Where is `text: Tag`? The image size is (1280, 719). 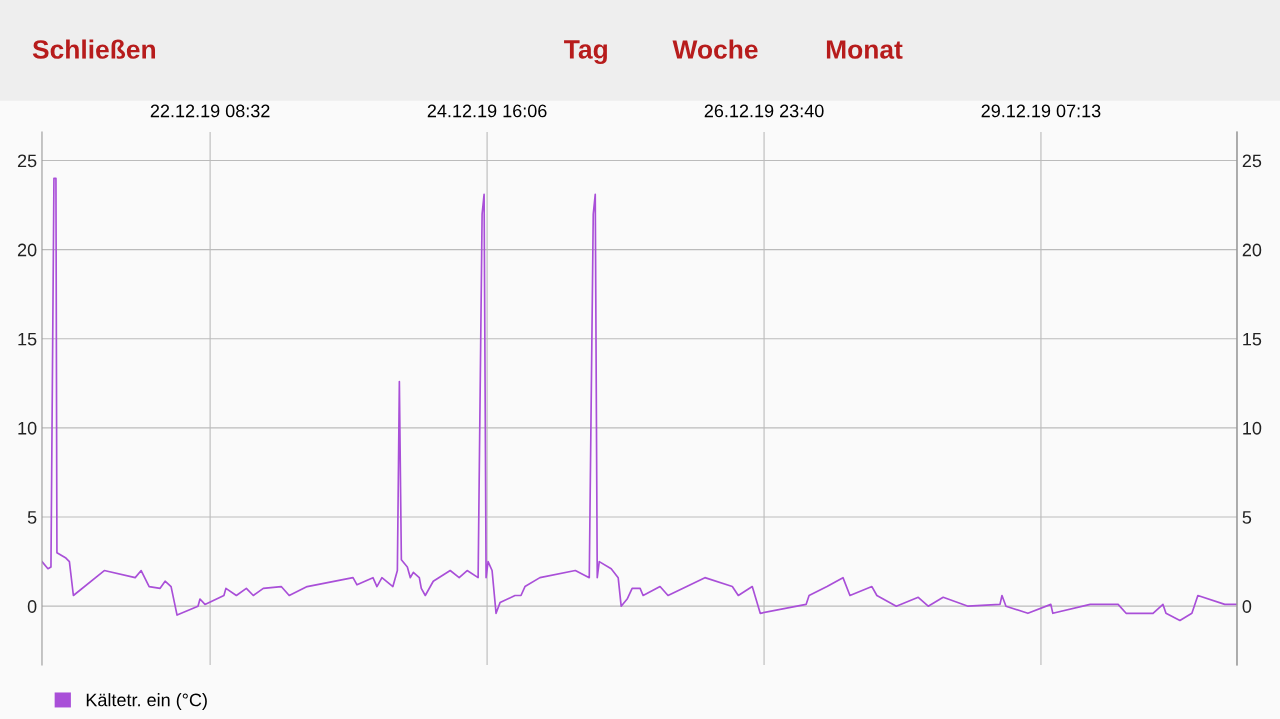
text: Tag is located at coordinates (585, 52).